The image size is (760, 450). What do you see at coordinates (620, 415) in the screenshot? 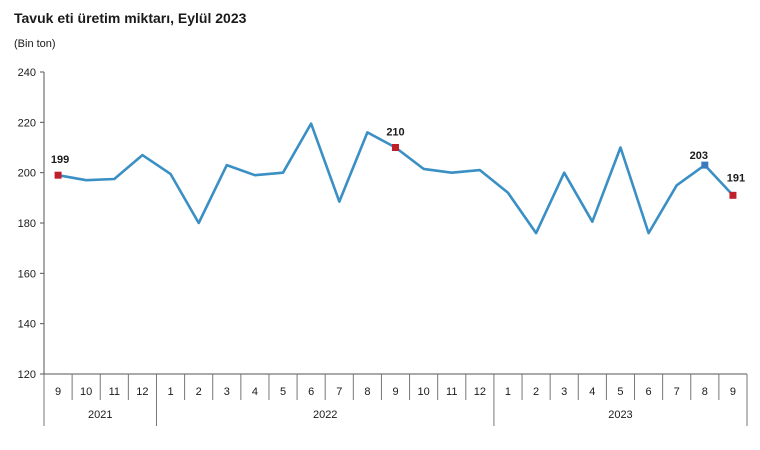
I see `year-label: 2023` at bounding box center [620, 415].